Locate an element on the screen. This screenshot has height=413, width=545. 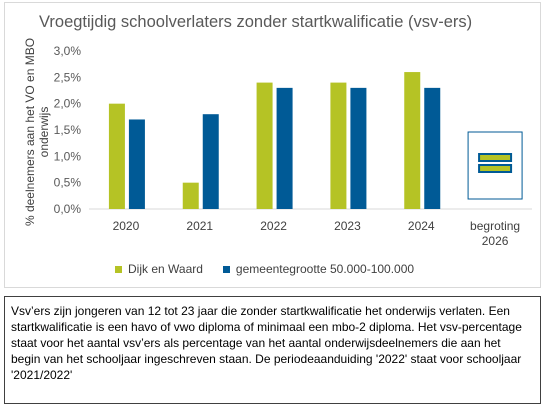
y-tick-label: 1,0% is located at coordinates (68, 156).